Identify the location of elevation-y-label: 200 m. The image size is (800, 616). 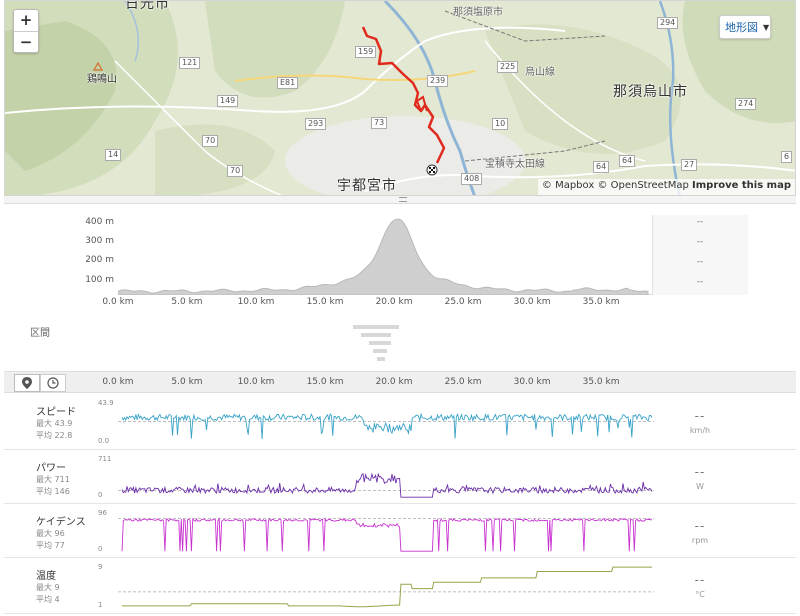
(99, 260).